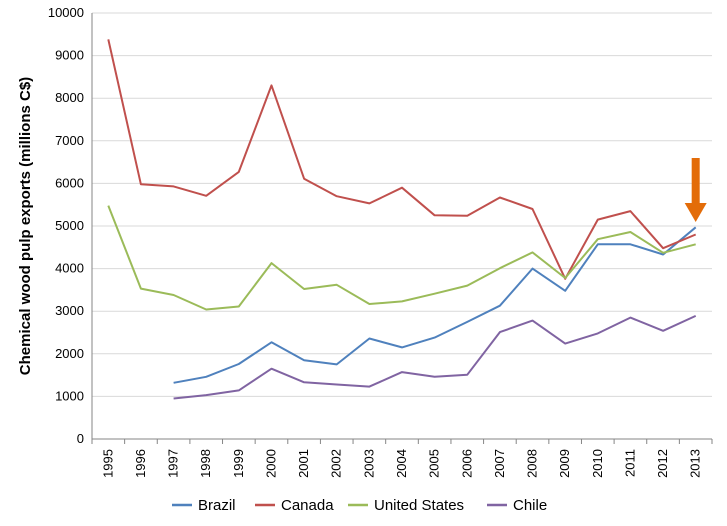 This screenshot has height=526, width=727. I want to click on x-tick-label: 2004, so click(401, 463).